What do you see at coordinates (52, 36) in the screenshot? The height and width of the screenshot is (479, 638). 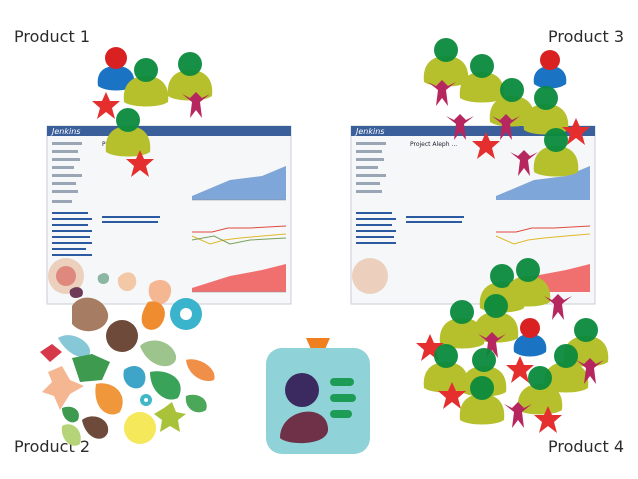 I see `product-1-label: Product 1` at bounding box center [52, 36].